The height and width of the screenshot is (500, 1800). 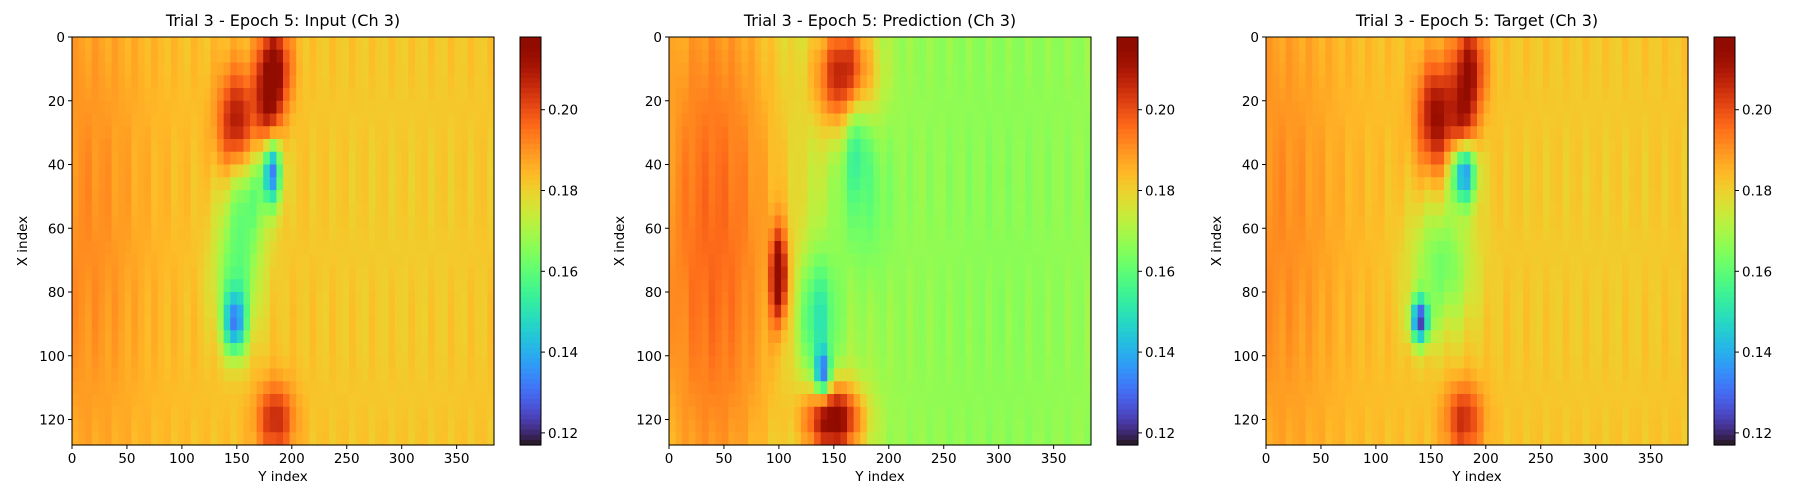 What do you see at coordinates (1127, 241) in the screenshot?
I see `colorbar-frame` at bounding box center [1127, 241].